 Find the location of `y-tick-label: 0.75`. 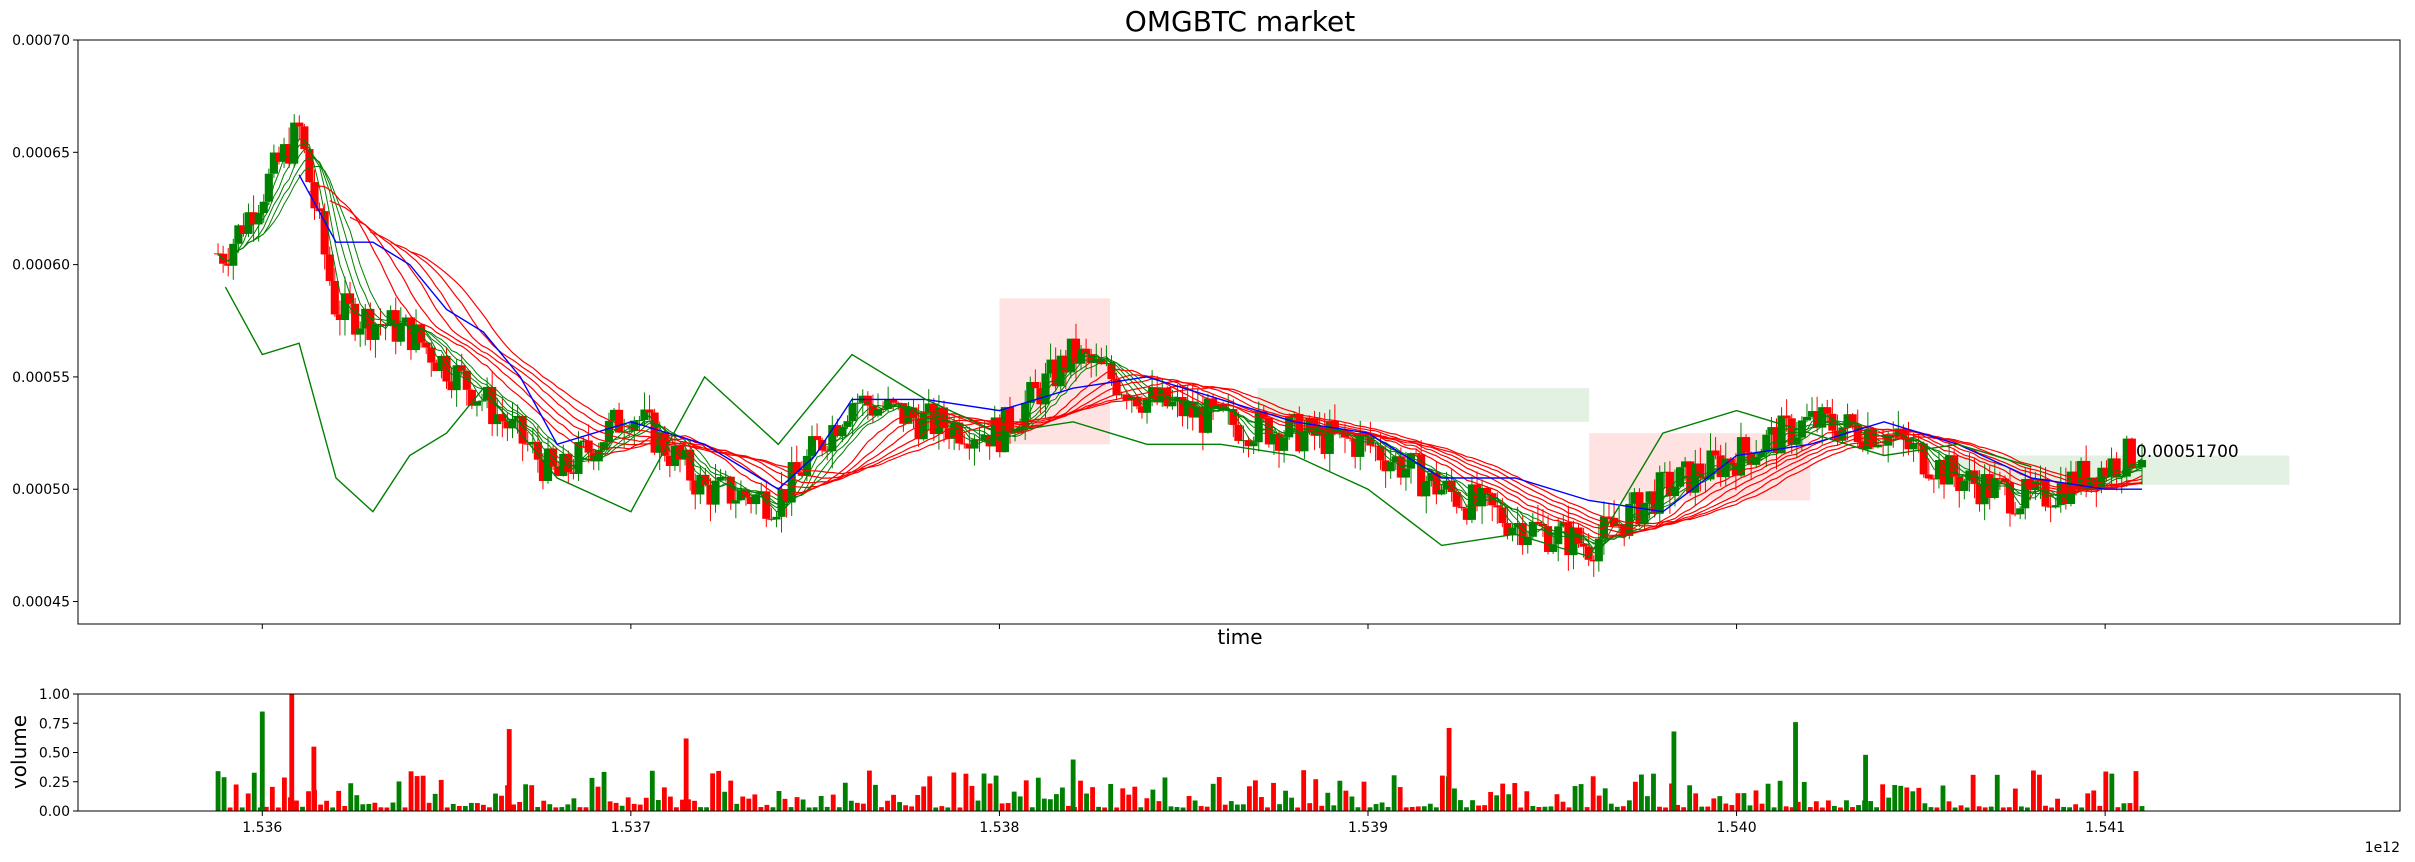

y-tick-label: 0.75 is located at coordinates (54, 724).